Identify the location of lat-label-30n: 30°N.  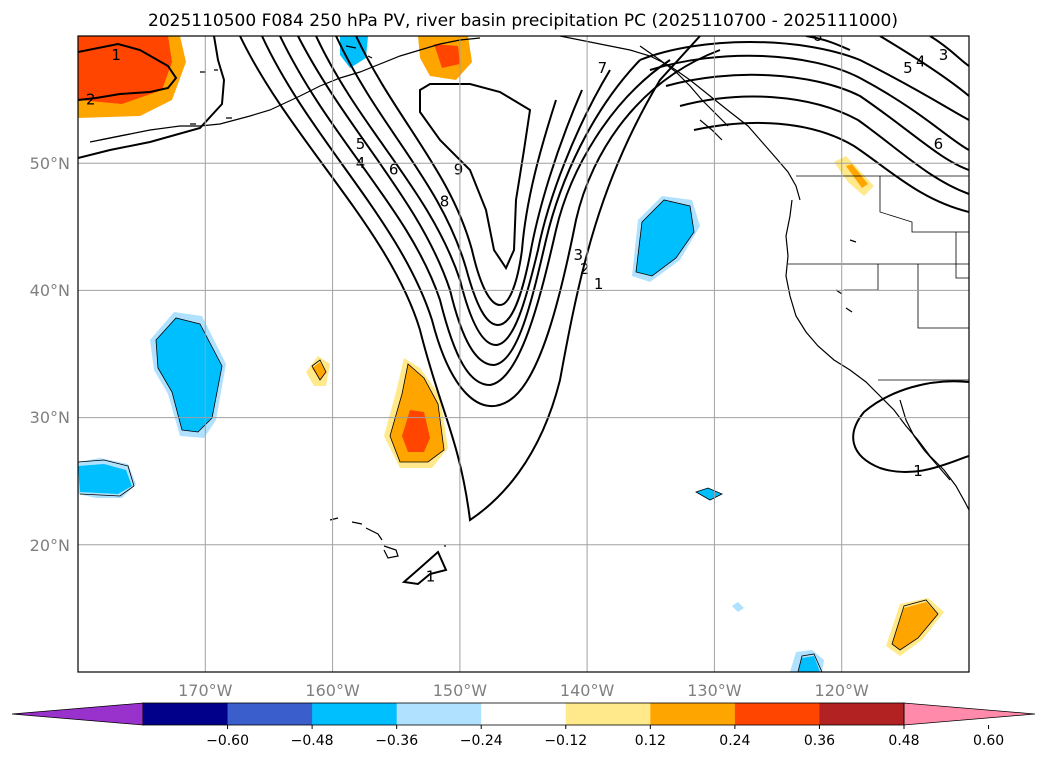
(50, 417).